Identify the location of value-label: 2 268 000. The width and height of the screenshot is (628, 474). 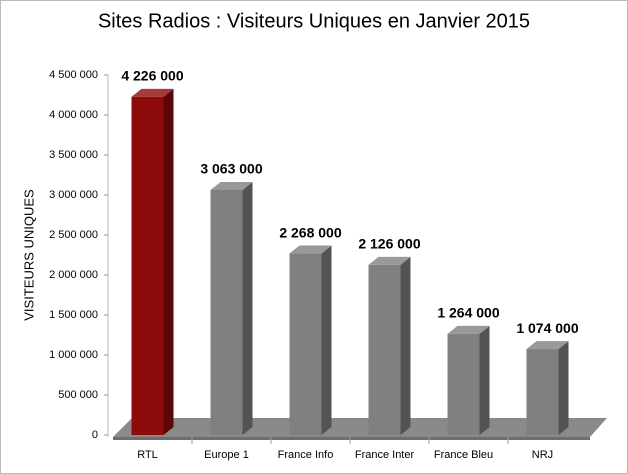
(310, 232).